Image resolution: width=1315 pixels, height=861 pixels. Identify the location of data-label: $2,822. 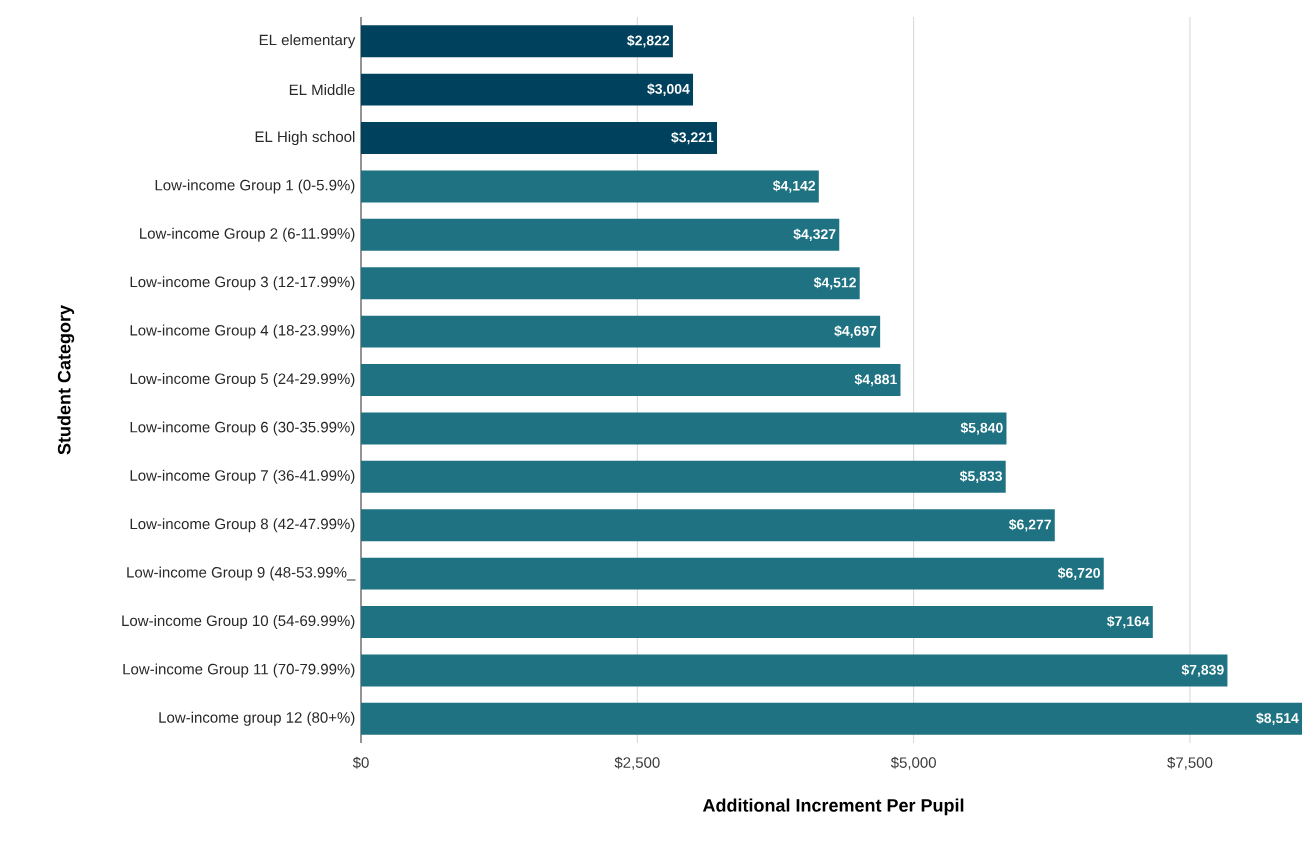
(648, 41).